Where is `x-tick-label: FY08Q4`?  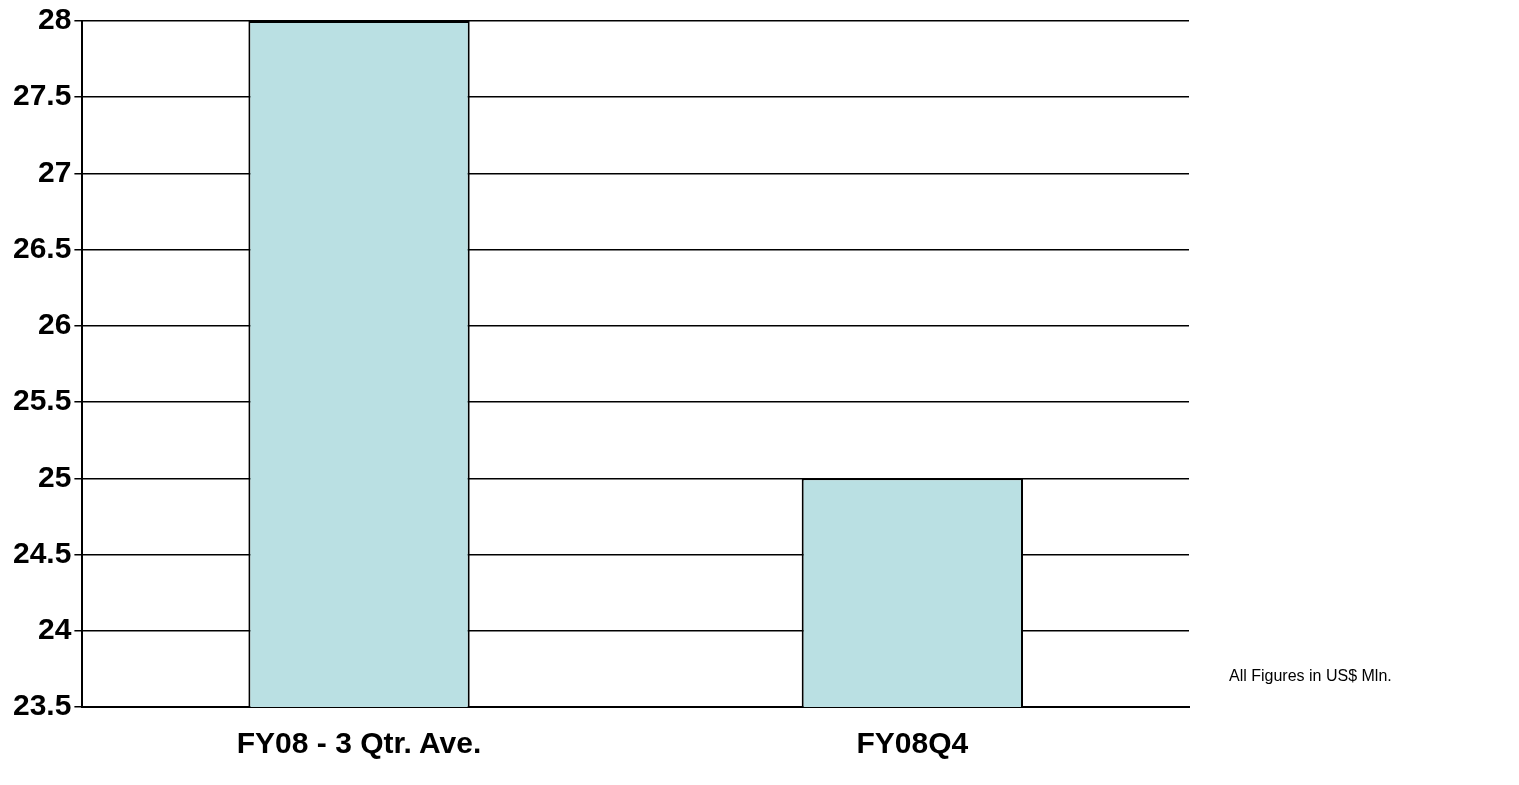 x-tick-label: FY08Q4 is located at coordinates (912, 743).